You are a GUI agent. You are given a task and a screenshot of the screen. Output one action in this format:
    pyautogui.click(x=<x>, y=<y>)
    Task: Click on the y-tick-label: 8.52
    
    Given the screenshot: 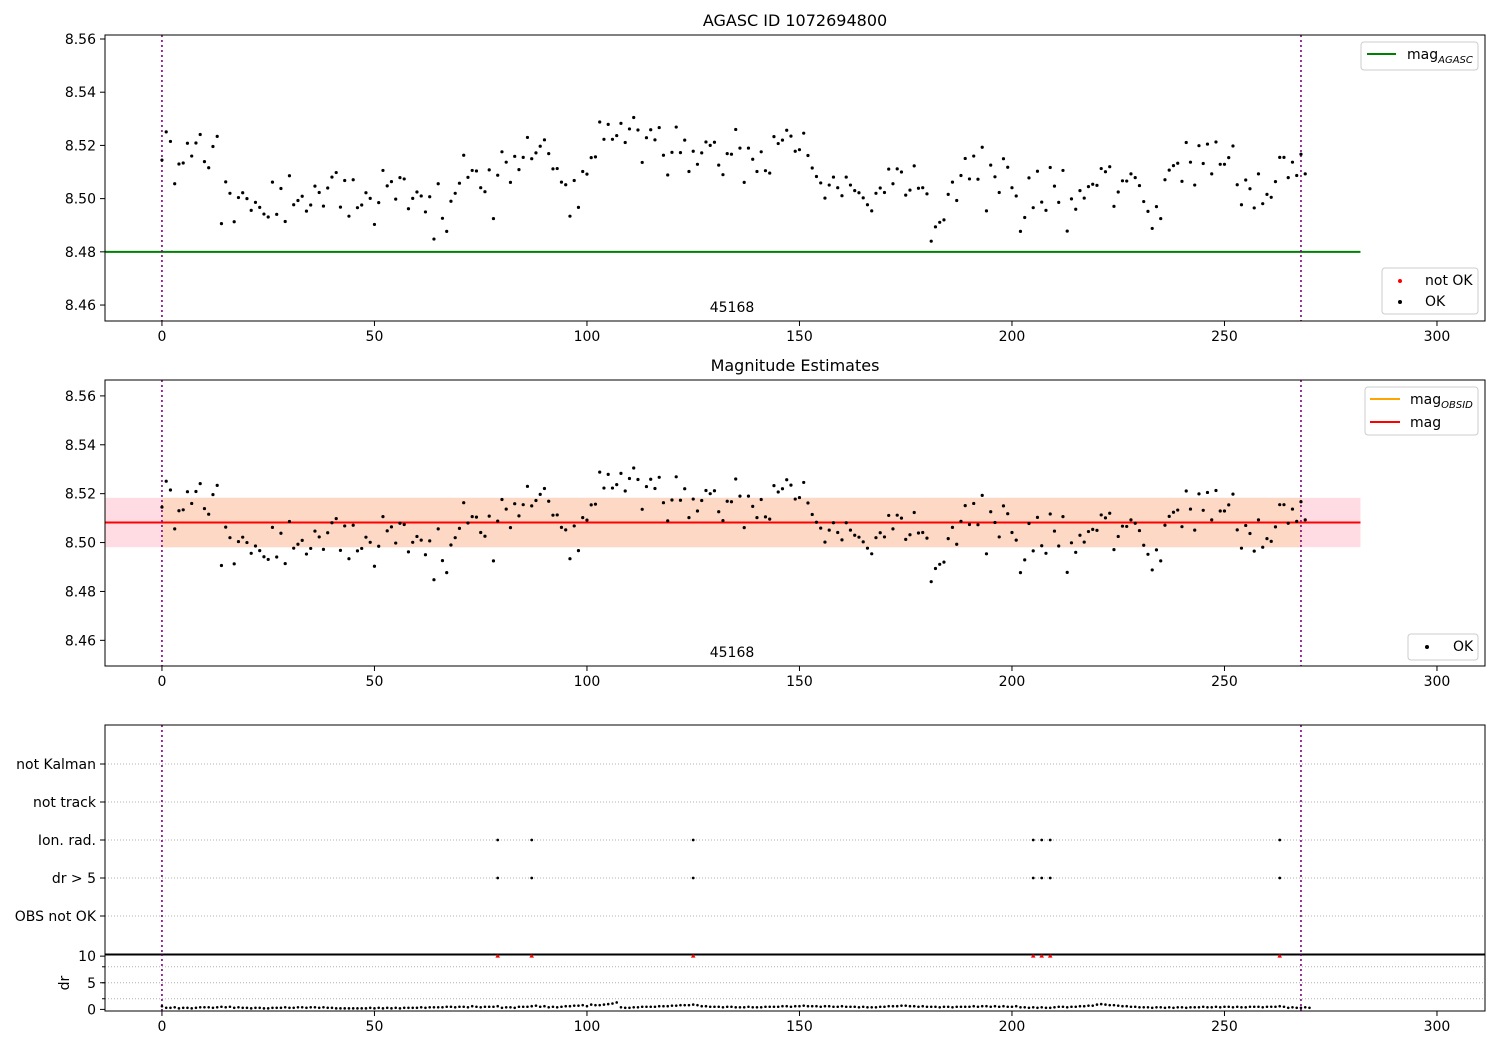 What is the action you would take?
    pyautogui.click(x=80, y=146)
    